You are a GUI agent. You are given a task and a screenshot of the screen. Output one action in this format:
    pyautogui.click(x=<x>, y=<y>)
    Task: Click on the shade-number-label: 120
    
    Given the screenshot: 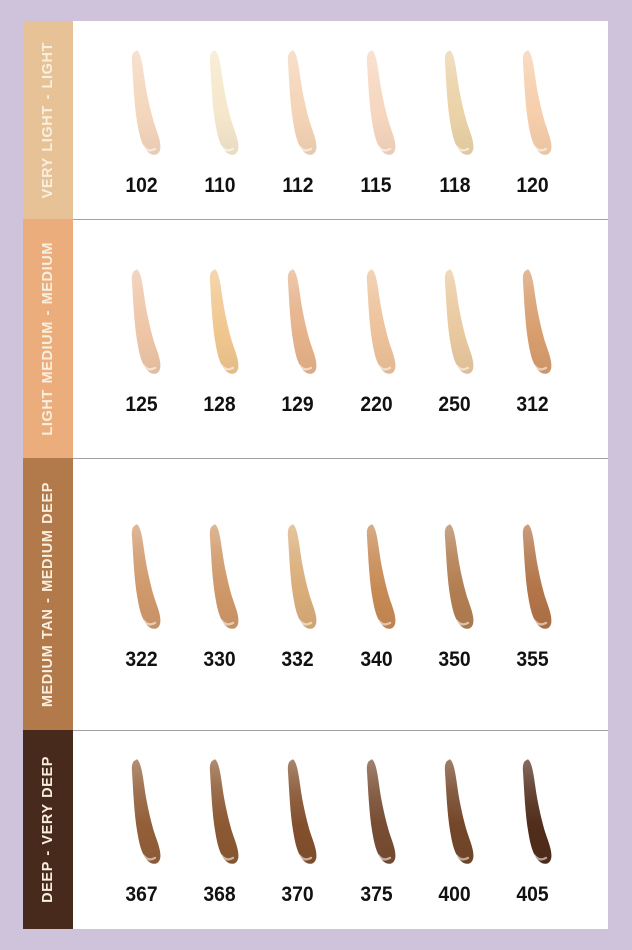 What is the action you would take?
    pyautogui.click(x=532, y=185)
    